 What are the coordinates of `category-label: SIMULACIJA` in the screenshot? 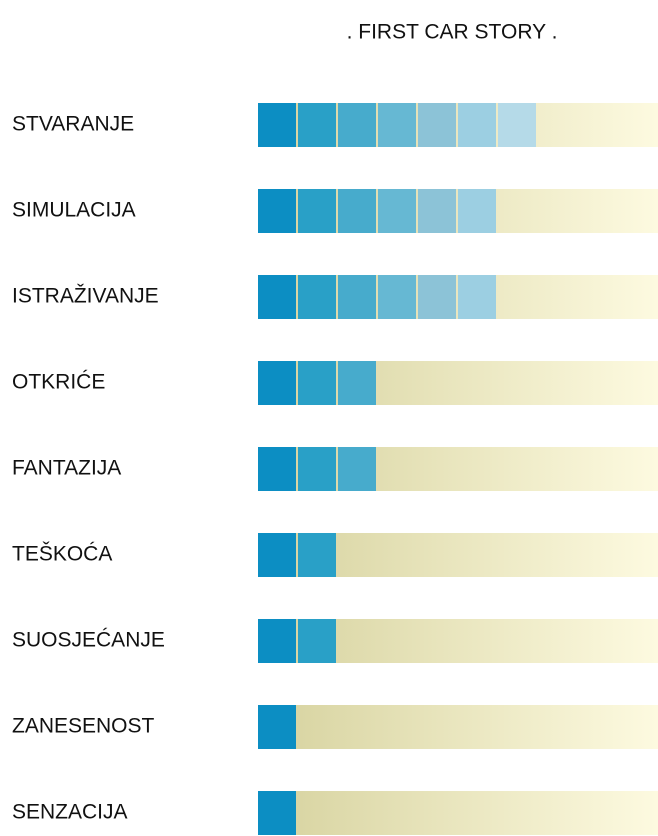 It's located at (74, 210).